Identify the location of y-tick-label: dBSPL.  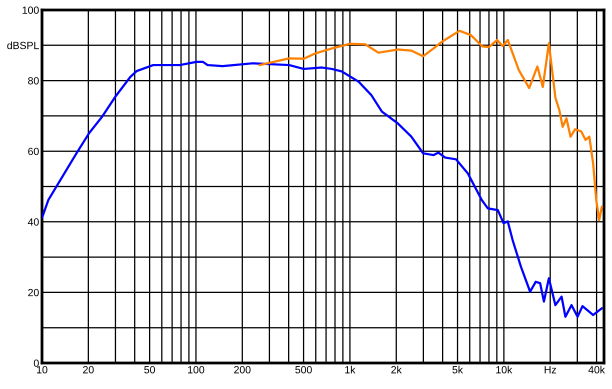
(23, 46).